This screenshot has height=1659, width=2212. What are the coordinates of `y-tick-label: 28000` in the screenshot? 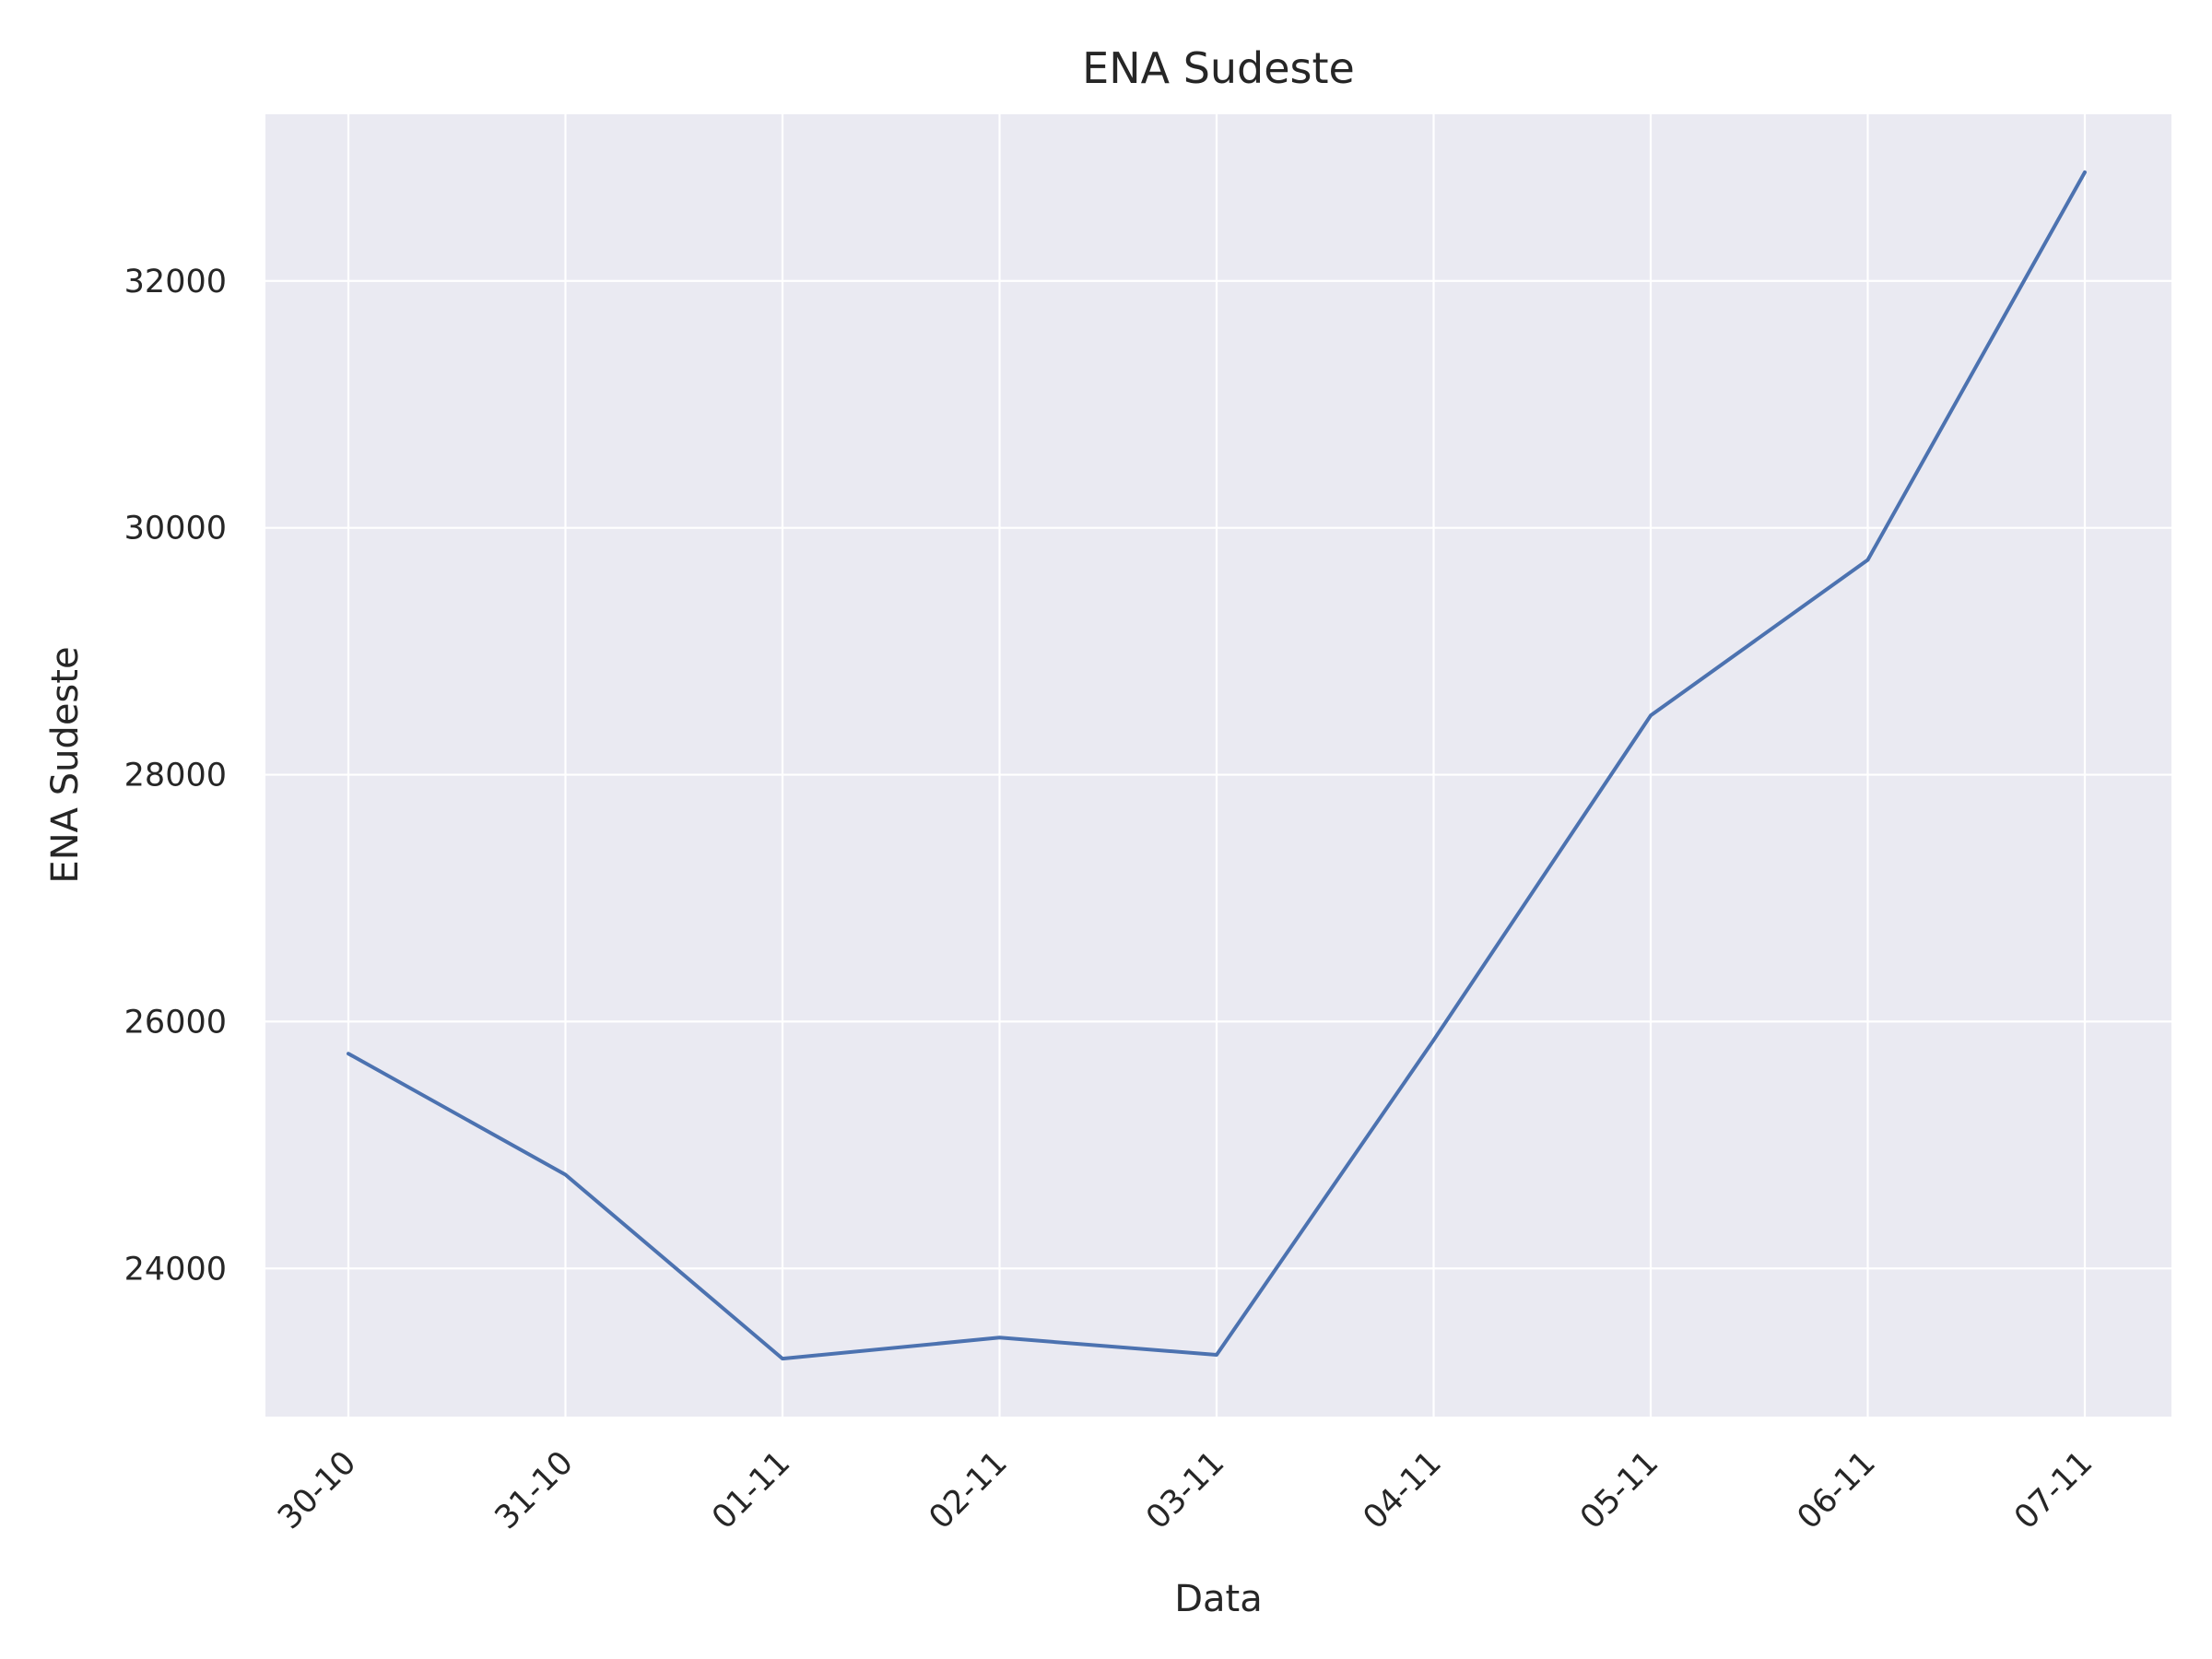 It's located at (175, 776).